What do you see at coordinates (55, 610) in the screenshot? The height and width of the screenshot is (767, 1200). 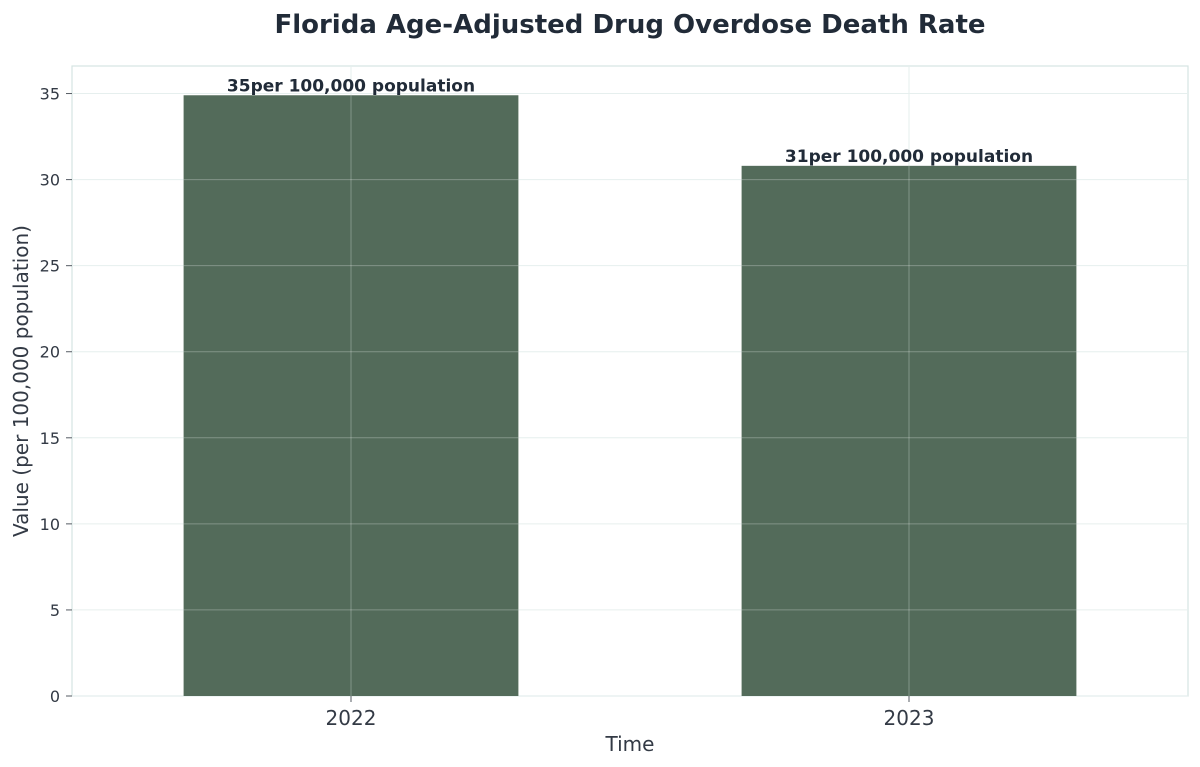 I see `y-tick-label: 5` at bounding box center [55, 610].